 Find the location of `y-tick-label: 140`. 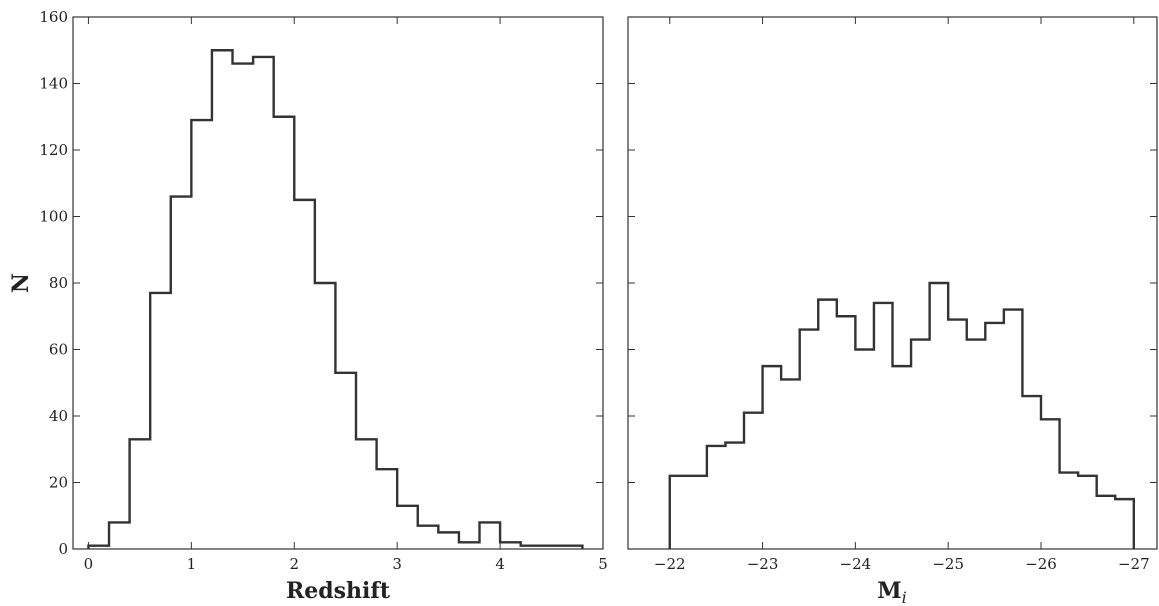

y-tick-label: 140 is located at coordinates (53, 84).